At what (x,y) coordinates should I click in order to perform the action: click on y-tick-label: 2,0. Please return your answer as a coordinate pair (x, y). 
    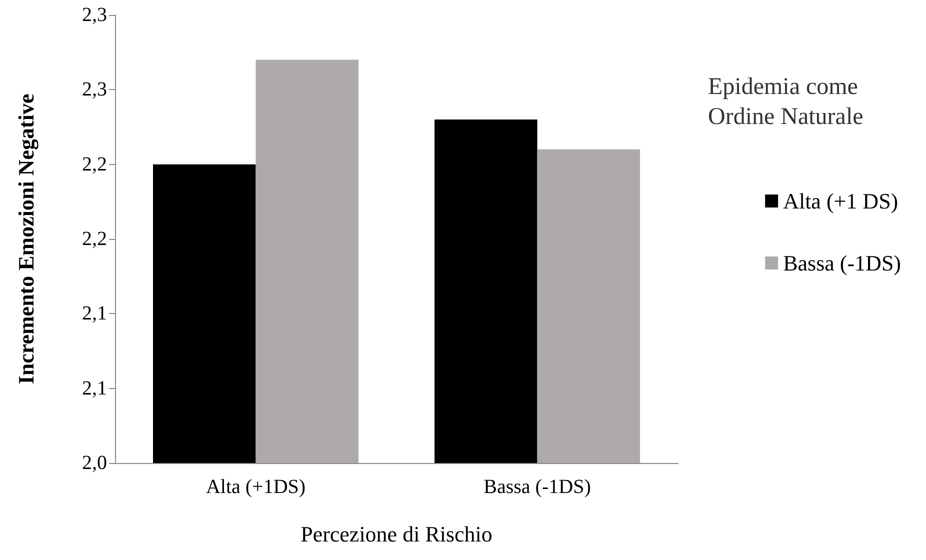
    Looking at the image, I should click on (94, 463).